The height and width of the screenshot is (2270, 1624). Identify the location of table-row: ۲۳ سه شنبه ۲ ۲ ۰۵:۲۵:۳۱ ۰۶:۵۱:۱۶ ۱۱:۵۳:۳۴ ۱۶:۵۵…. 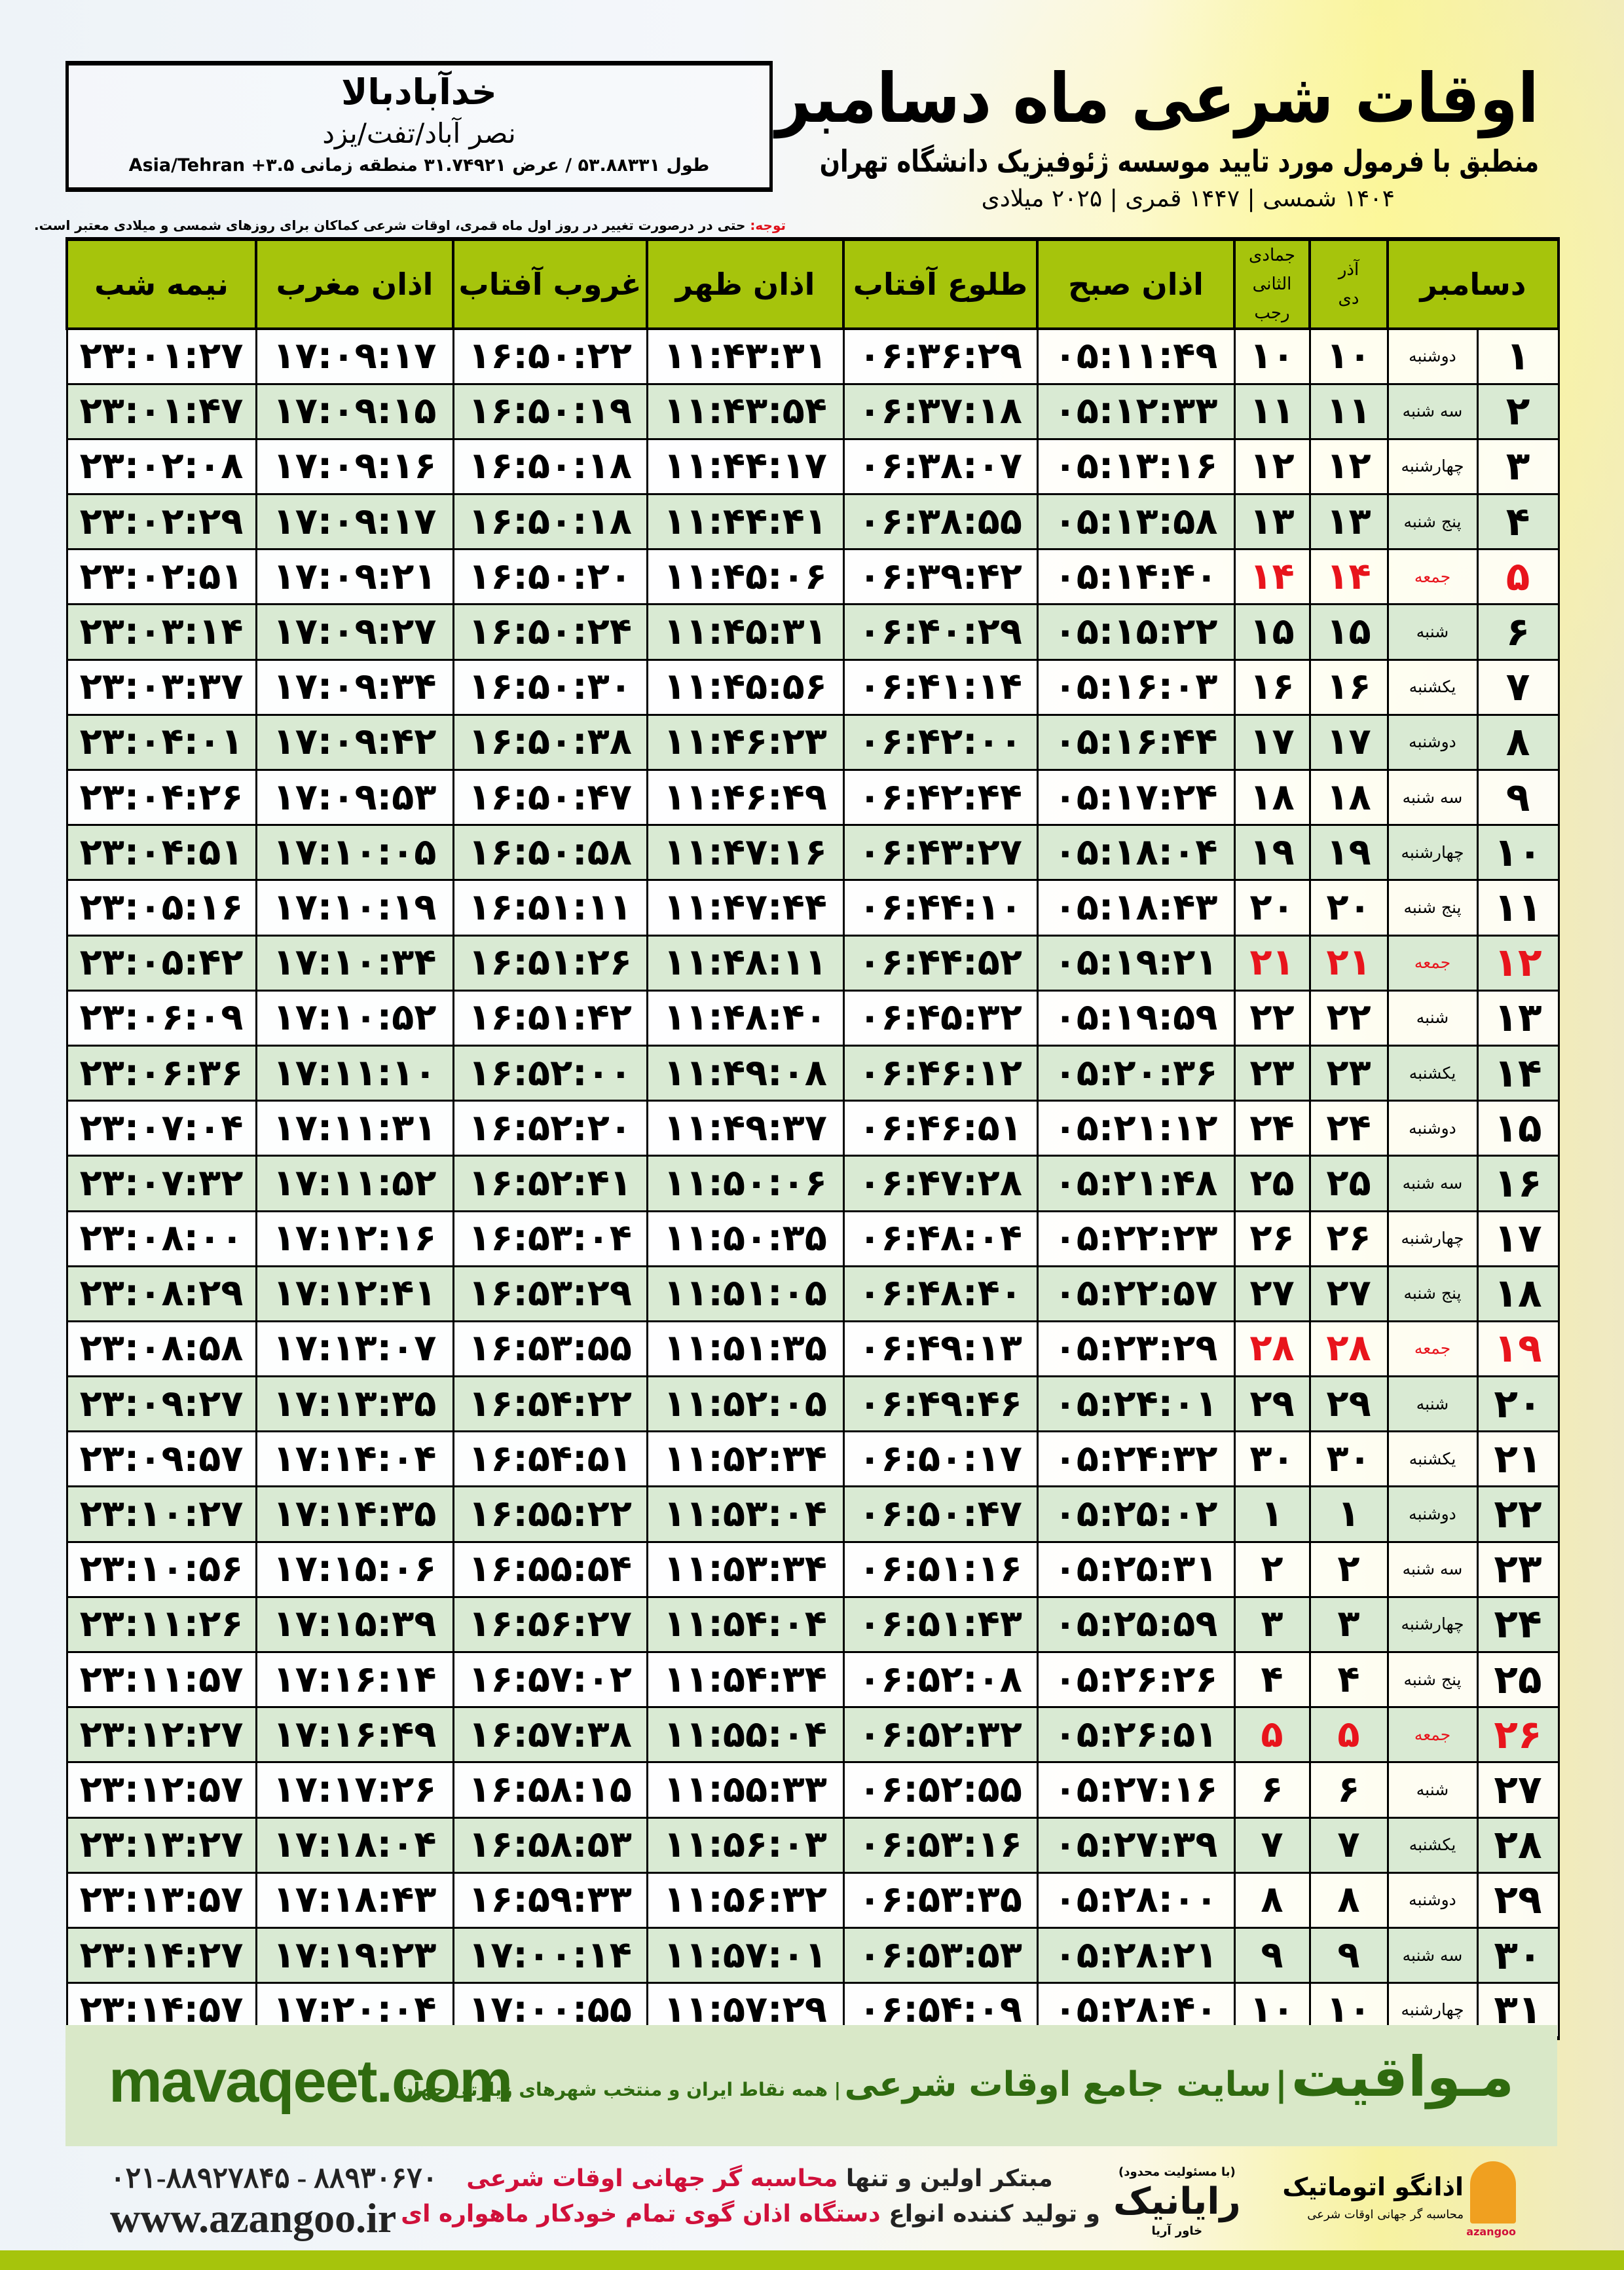
(812, 1569).